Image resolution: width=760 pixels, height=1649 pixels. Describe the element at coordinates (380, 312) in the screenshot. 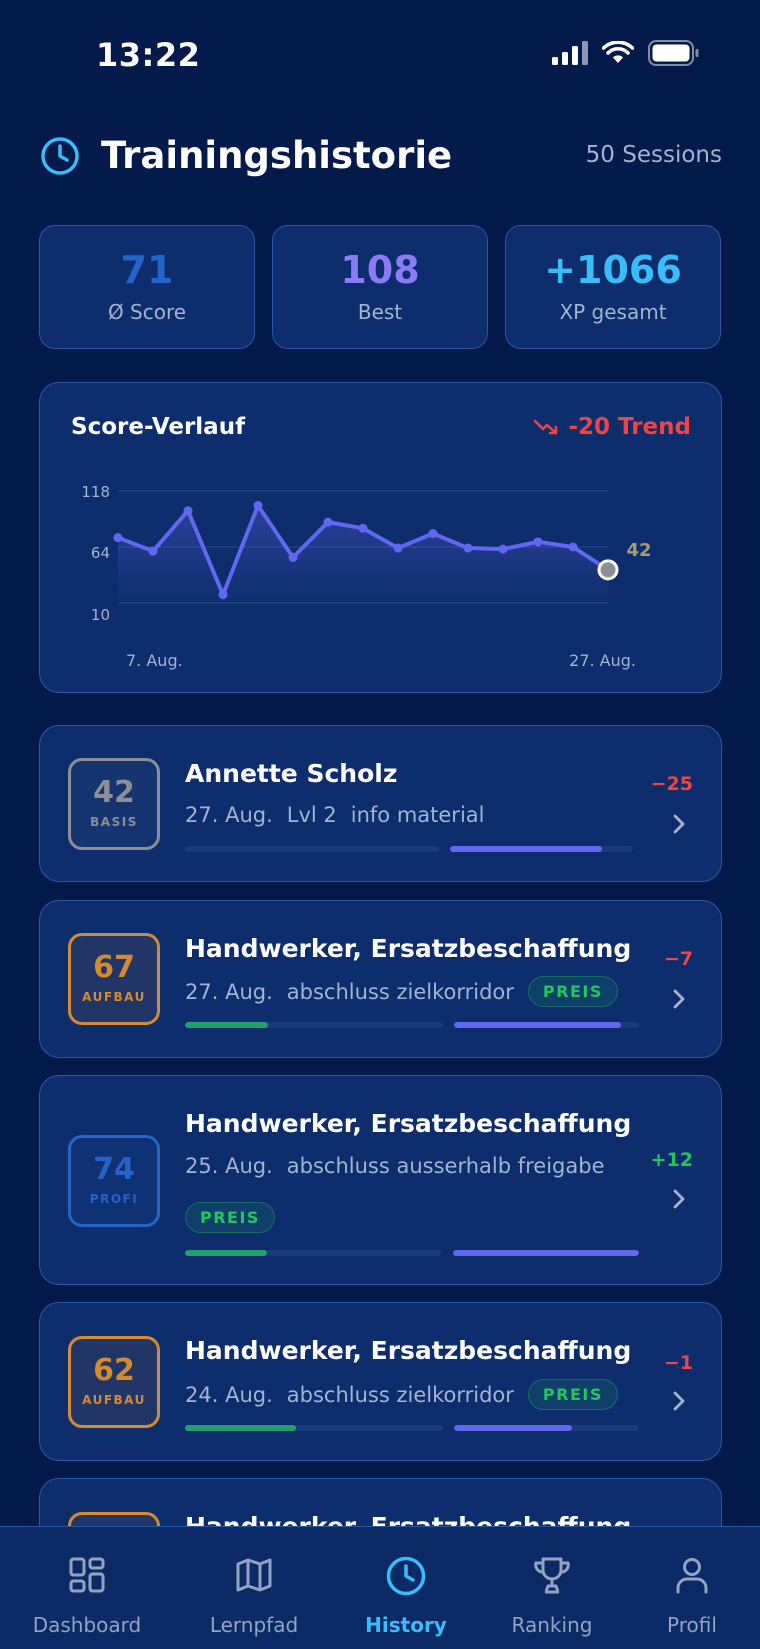

I see `stat-label: Best` at that location.